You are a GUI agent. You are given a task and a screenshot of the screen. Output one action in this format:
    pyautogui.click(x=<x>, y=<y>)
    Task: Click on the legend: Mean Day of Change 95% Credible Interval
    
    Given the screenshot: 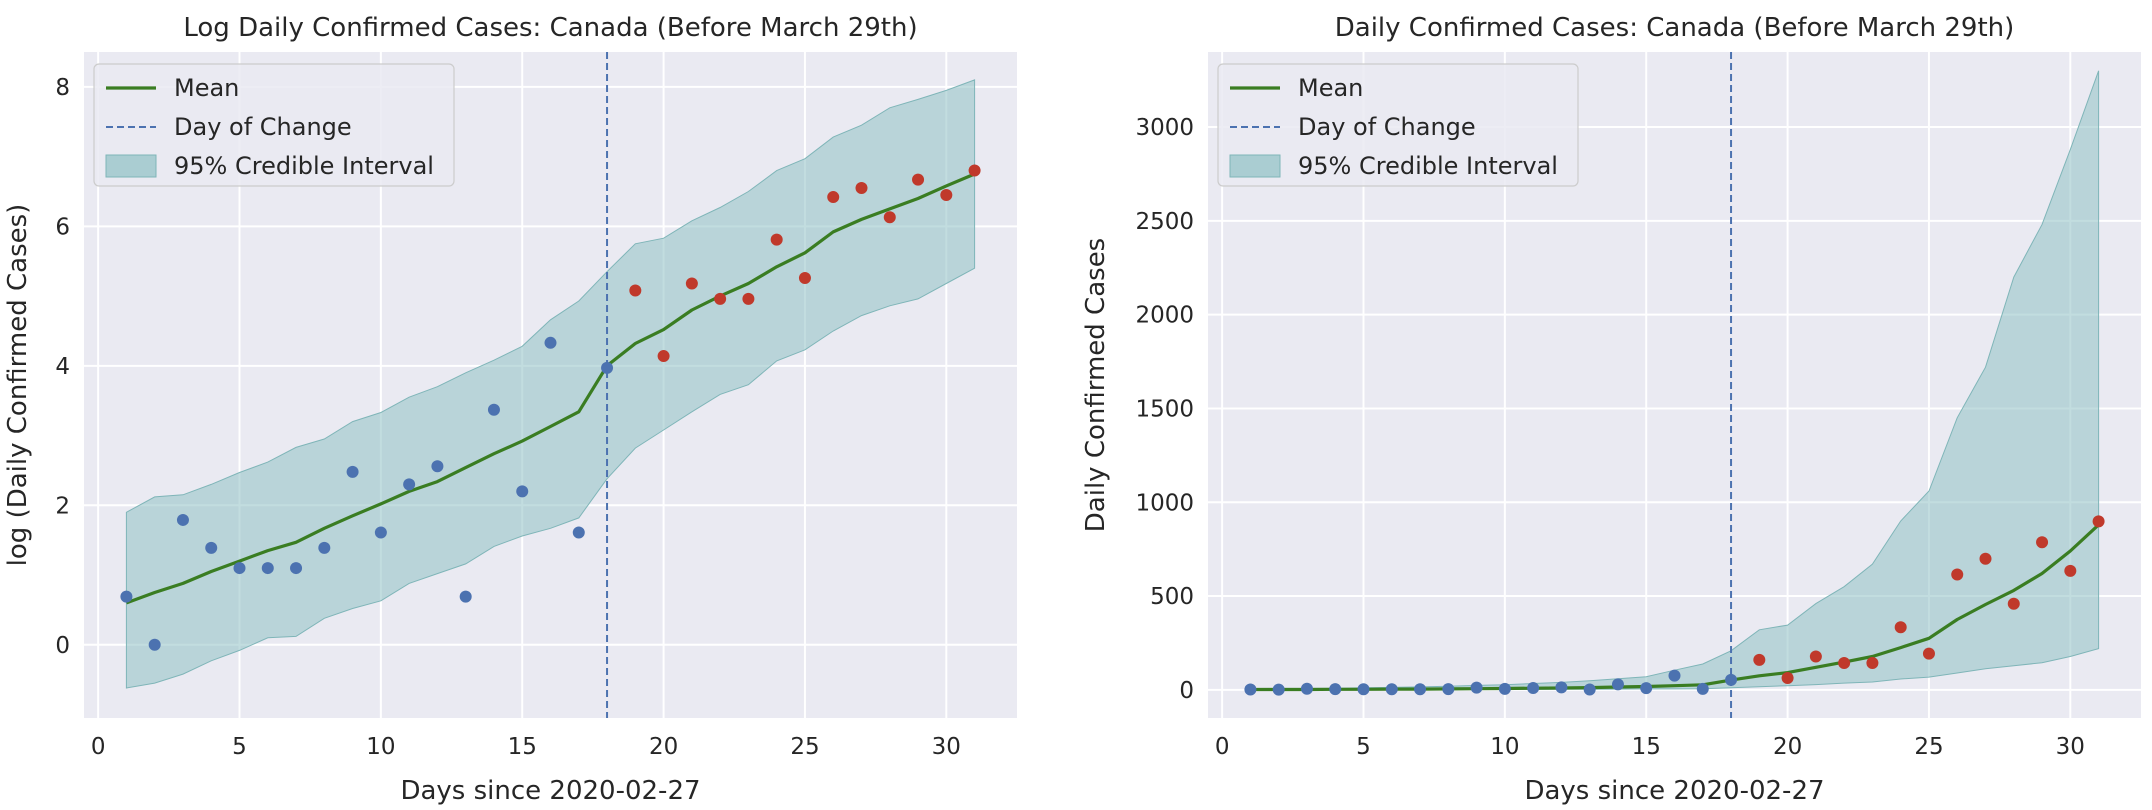 What is the action you would take?
    pyautogui.click(x=274, y=125)
    